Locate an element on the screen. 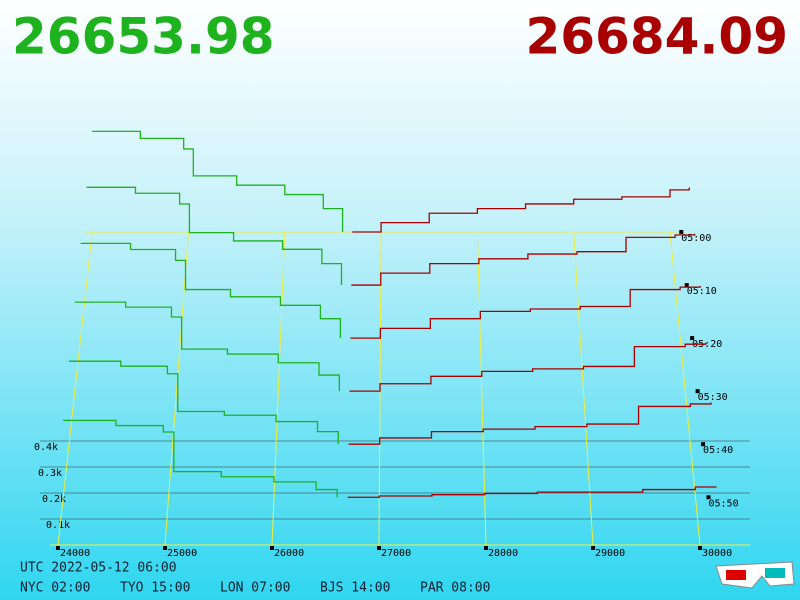 This screenshot has width=800, height=600. time-tick-label: 05:10 is located at coordinates (702, 291).